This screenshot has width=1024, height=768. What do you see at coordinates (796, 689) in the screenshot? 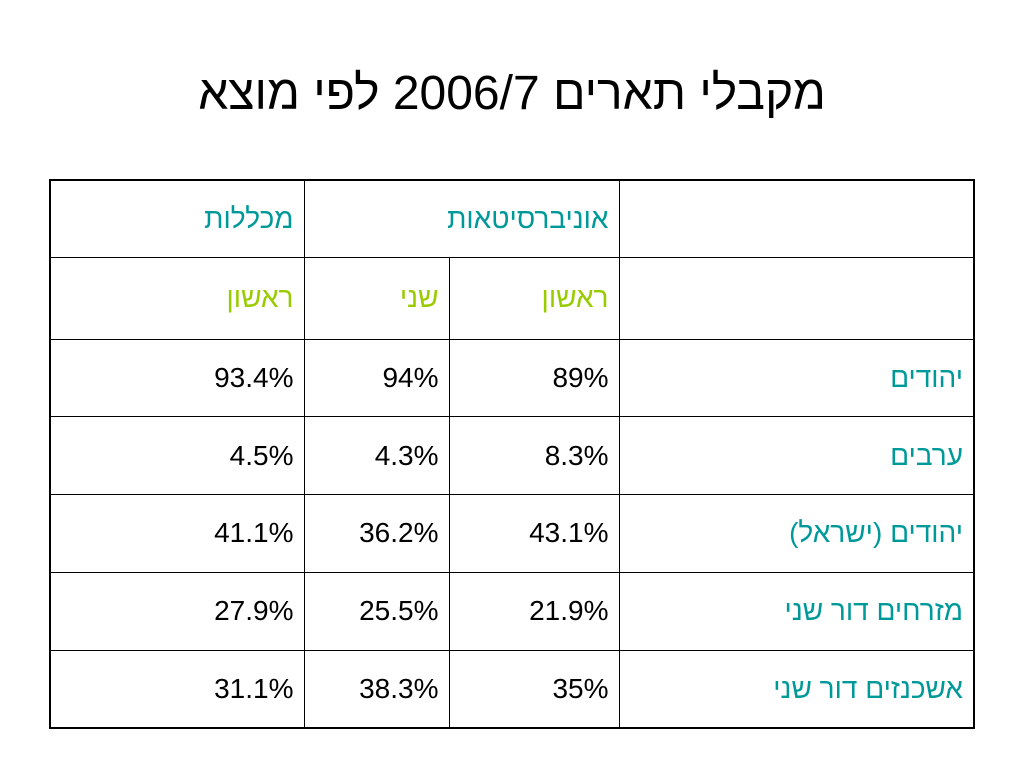
I see `row-label: אשכנזים דור שני` at bounding box center [796, 689].